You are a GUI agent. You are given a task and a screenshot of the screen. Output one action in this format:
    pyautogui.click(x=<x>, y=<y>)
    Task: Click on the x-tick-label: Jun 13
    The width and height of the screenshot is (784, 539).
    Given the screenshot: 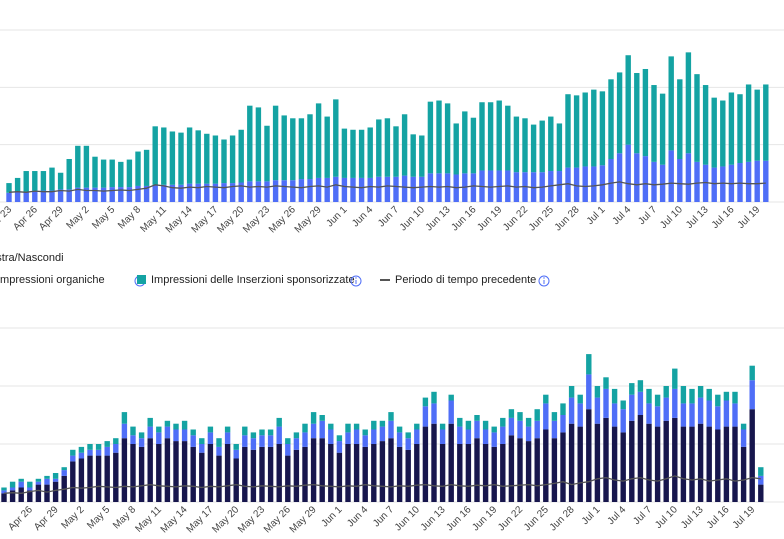 What is the action you would take?
    pyautogui.click(x=438, y=218)
    